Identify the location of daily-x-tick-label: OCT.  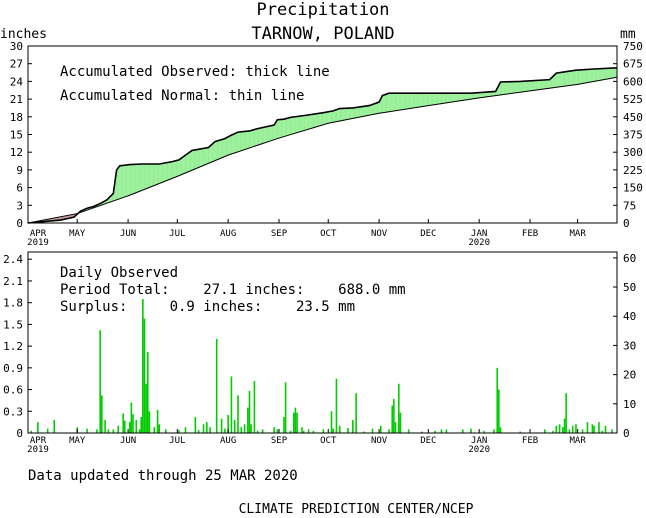
(328, 441).